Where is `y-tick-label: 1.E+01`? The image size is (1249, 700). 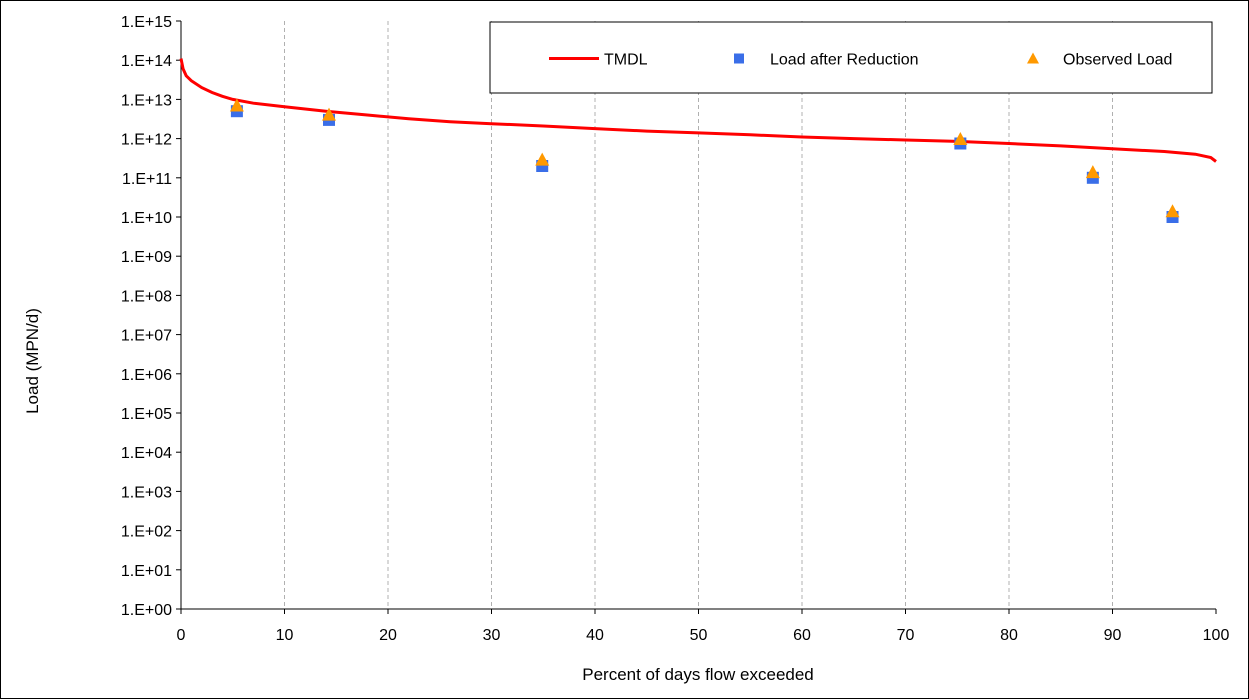
y-tick-label: 1.E+01 is located at coordinates (146, 571).